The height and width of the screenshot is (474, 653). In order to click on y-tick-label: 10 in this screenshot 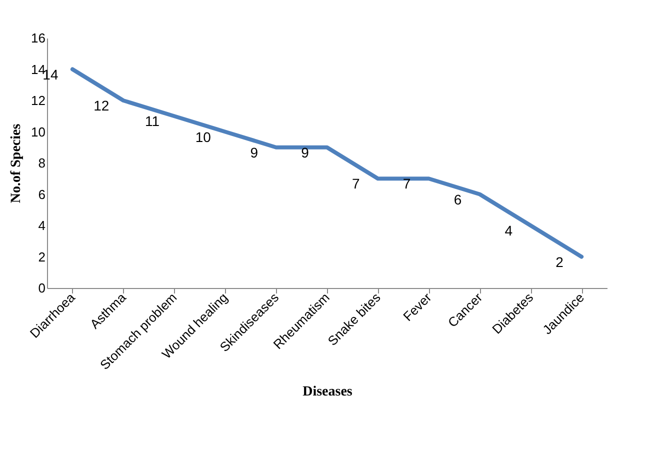, I will do `click(38, 132)`.